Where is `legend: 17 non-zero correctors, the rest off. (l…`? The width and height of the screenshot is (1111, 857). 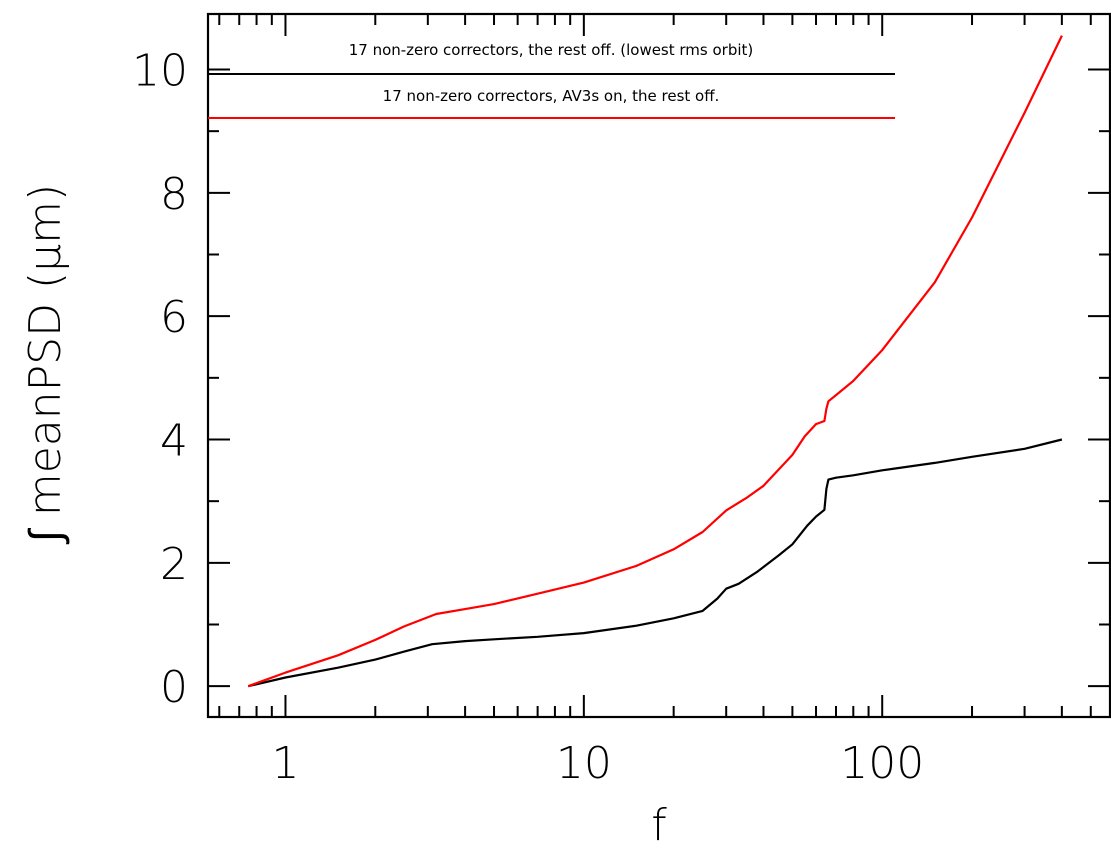
legend: 17 non-zero correctors, the rest off. (l… is located at coordinates (551, 80).